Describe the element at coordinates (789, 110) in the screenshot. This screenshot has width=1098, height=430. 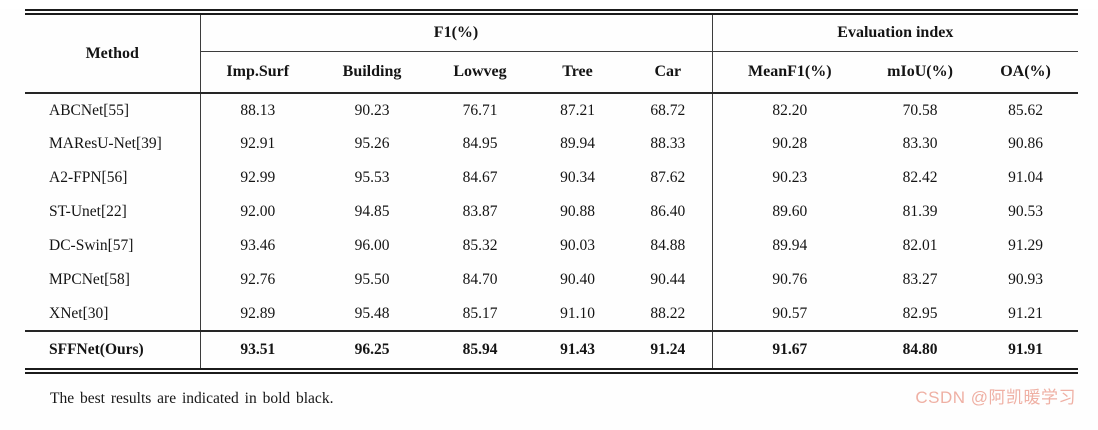
I see `value-cell: 82.20` at that location.